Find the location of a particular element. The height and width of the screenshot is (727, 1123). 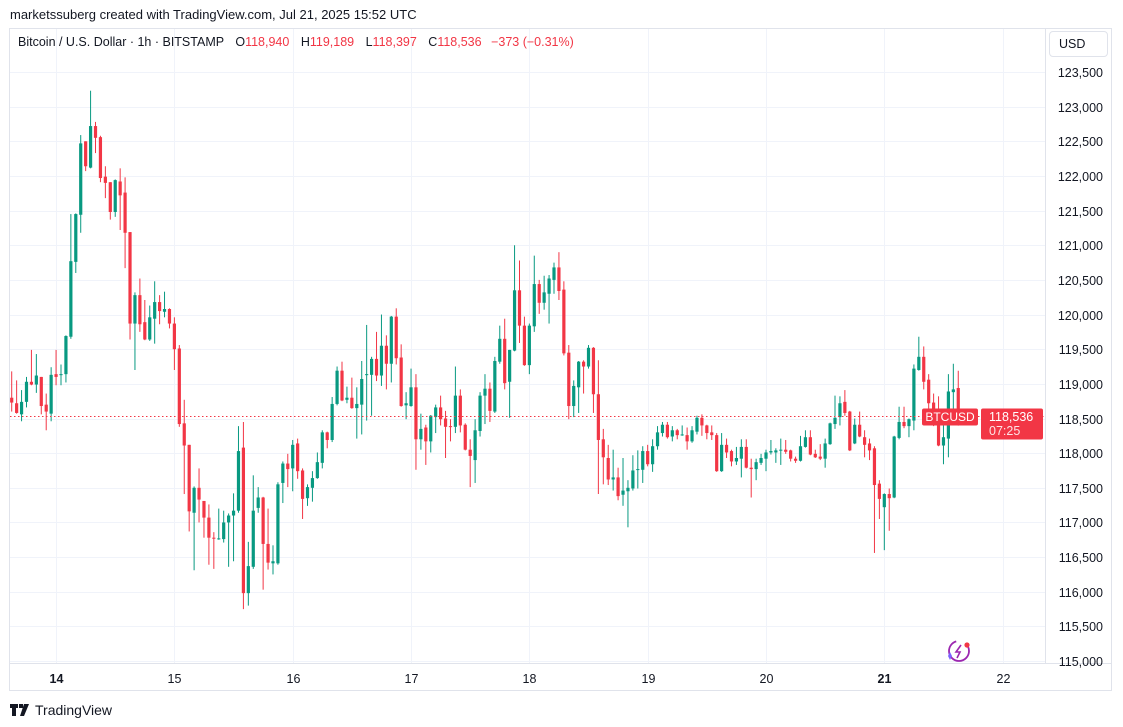

symbol-tag is located at coordinates (950, 417).